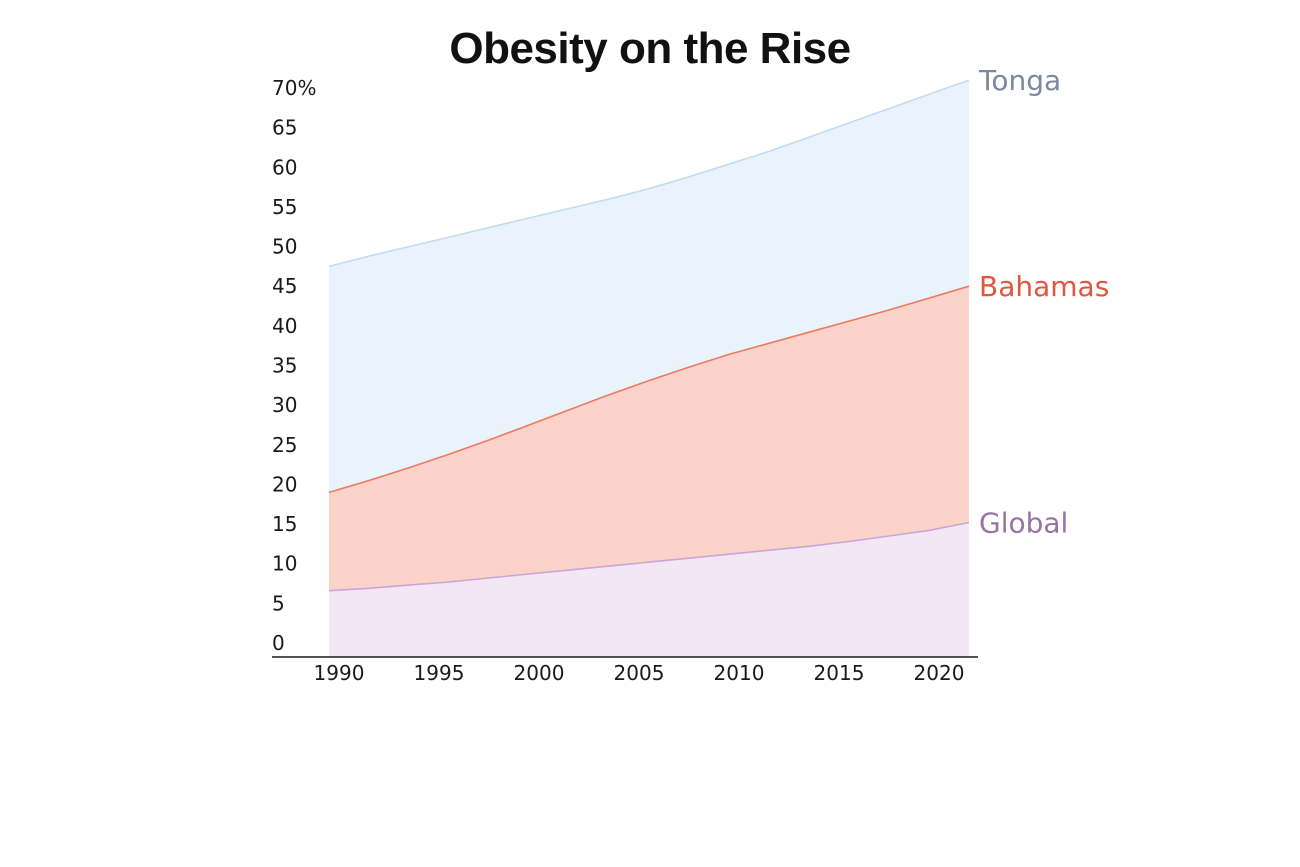 The image size is (1300, 867). I want to click on y-axis-ticks: 0 5 10 15 20 25 30 35 40 45 50 55 60 65 70%, so click(294, 365).